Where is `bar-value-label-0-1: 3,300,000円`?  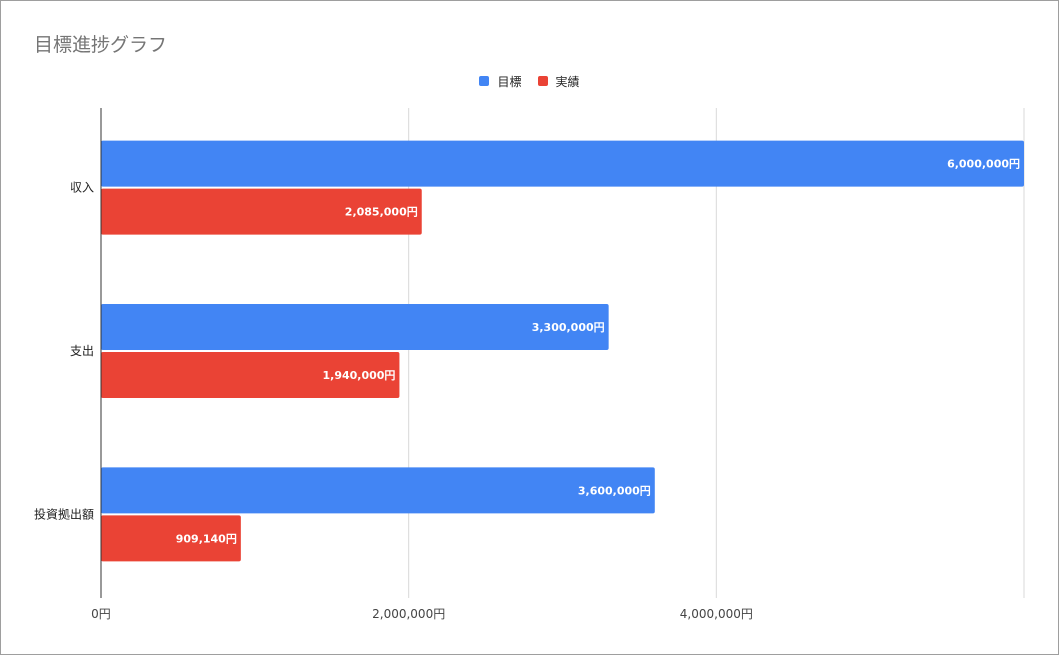 bar-value-label-0-1: 3,300,000円 is located at coordinates (568, 327).